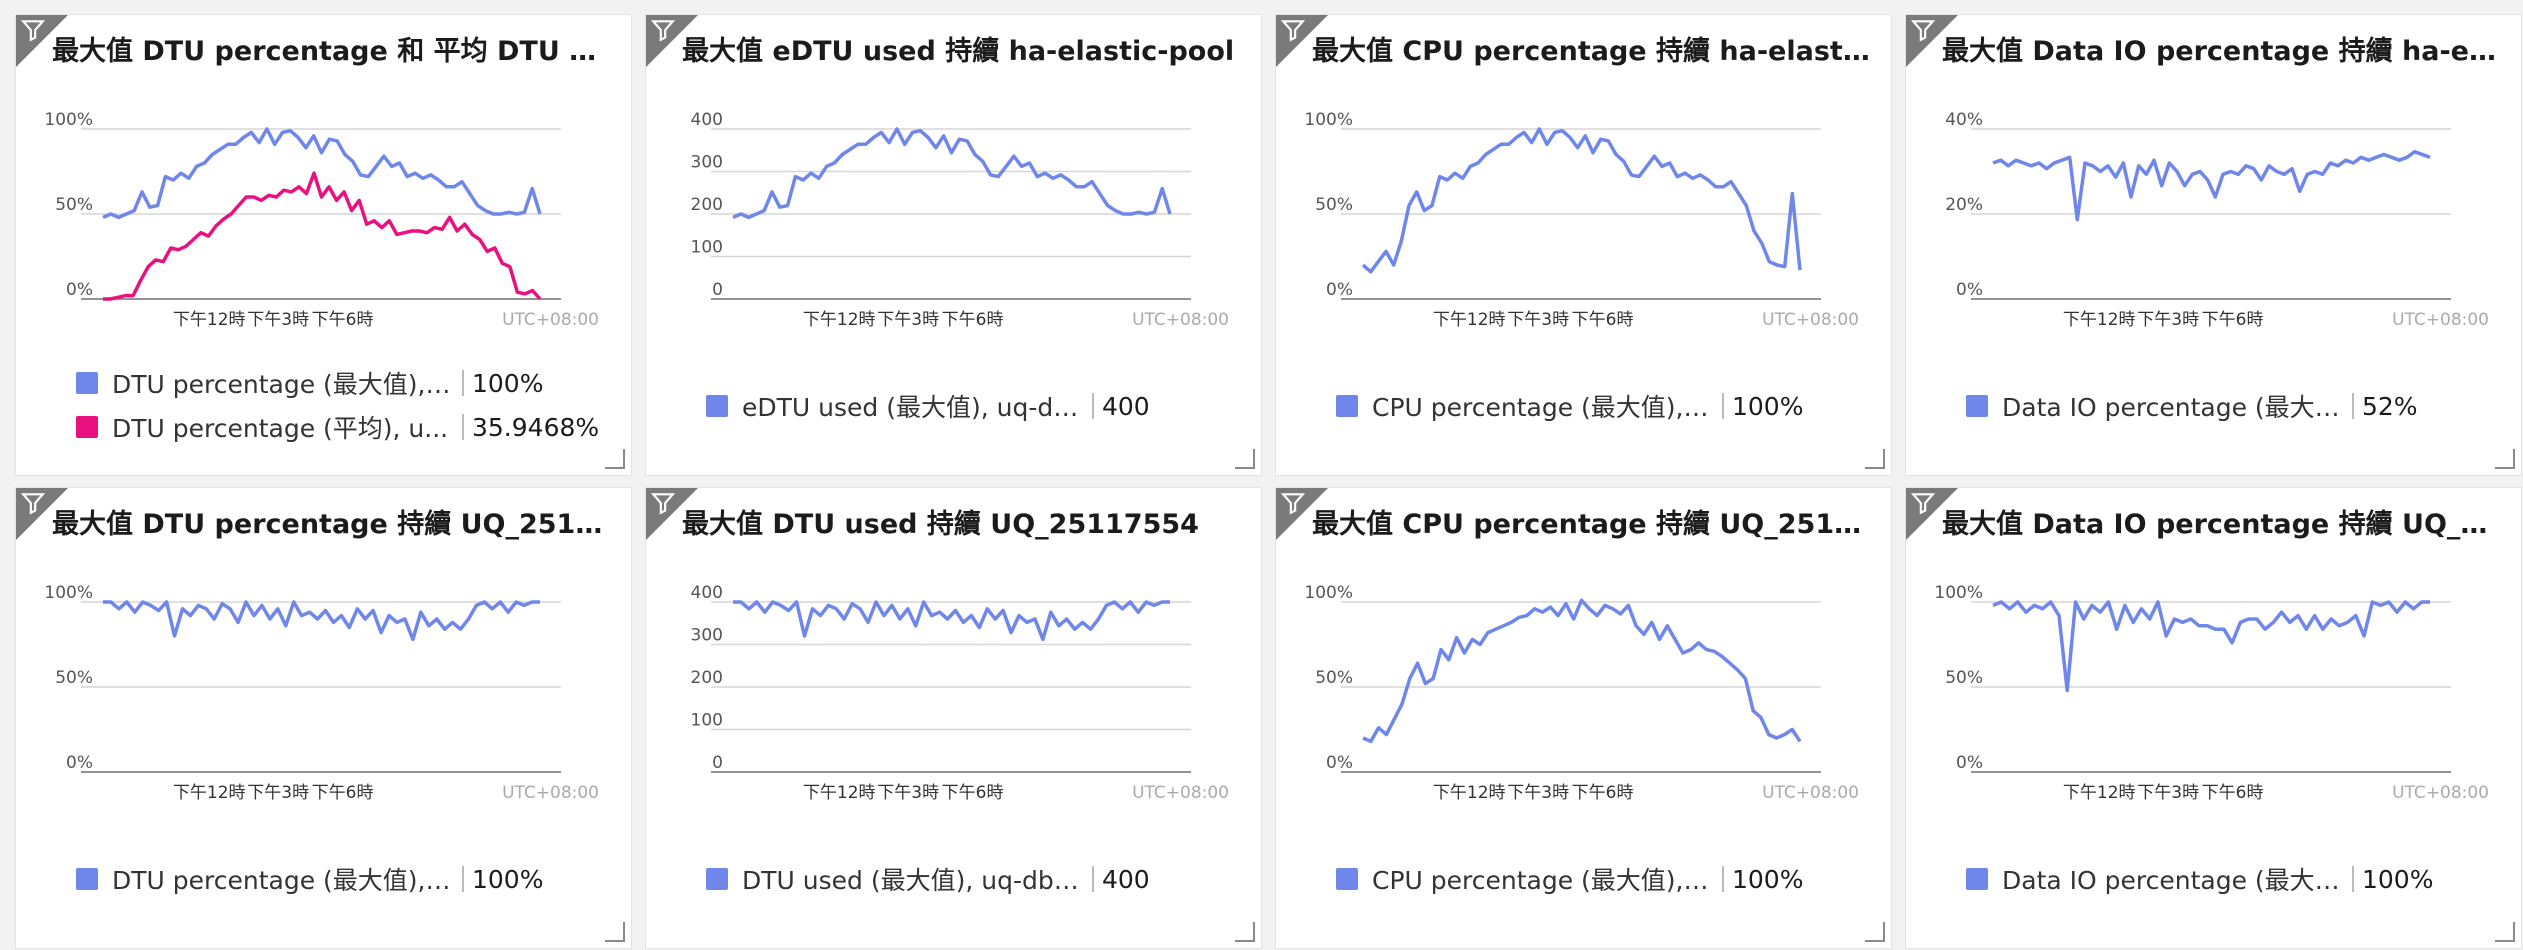 The width and height of the screenshot is (2523, 950). What do you see at coordinates (2390, 406) in the screenshot?
I see `legend-value: 52%` at bounding box center [2390, 406].